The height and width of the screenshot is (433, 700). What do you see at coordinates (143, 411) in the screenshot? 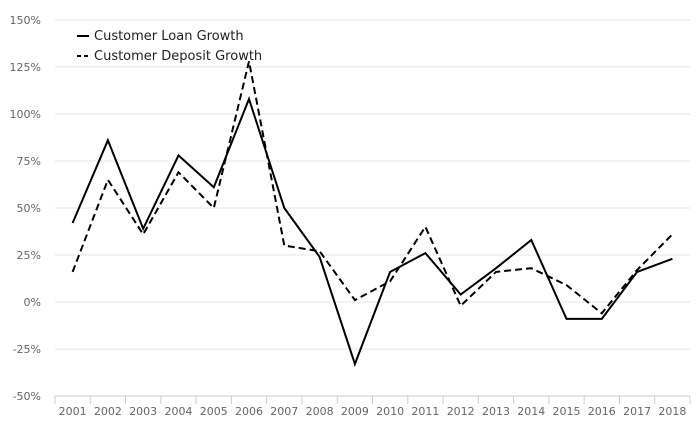
I see `x-tick-label: 2003` at bounding box center [143, 411].